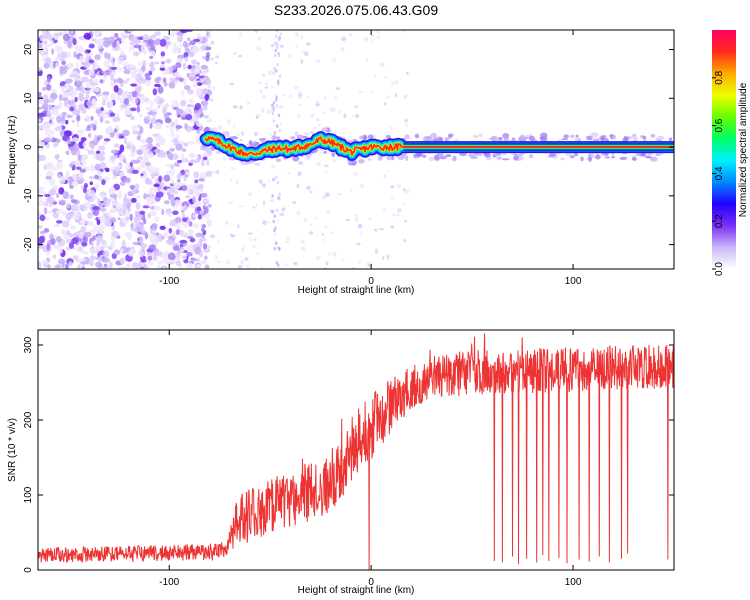 The image size is (750, 600). I want to click on y-tick-label: -10, so click(28, 195).